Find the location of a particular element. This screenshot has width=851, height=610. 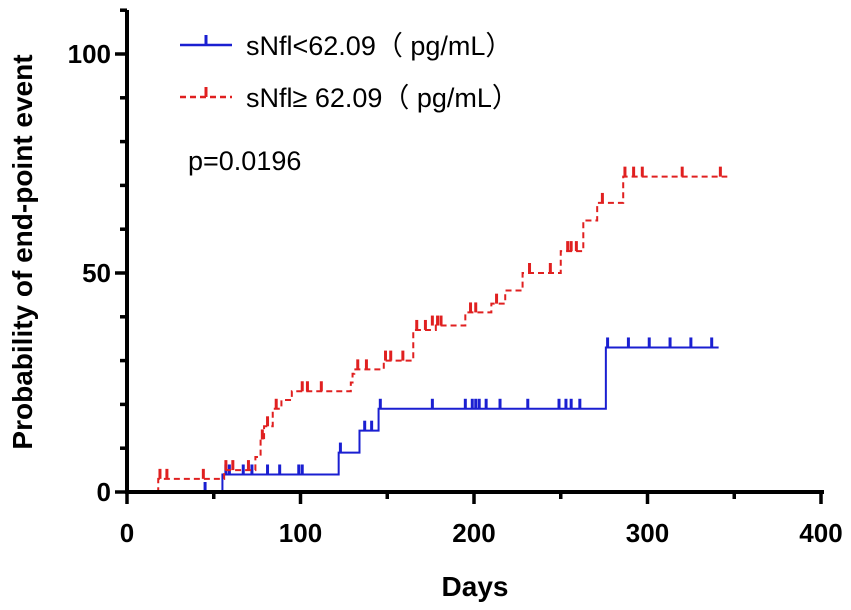

x-axis-title: Days is located at coordinates (475, 586).